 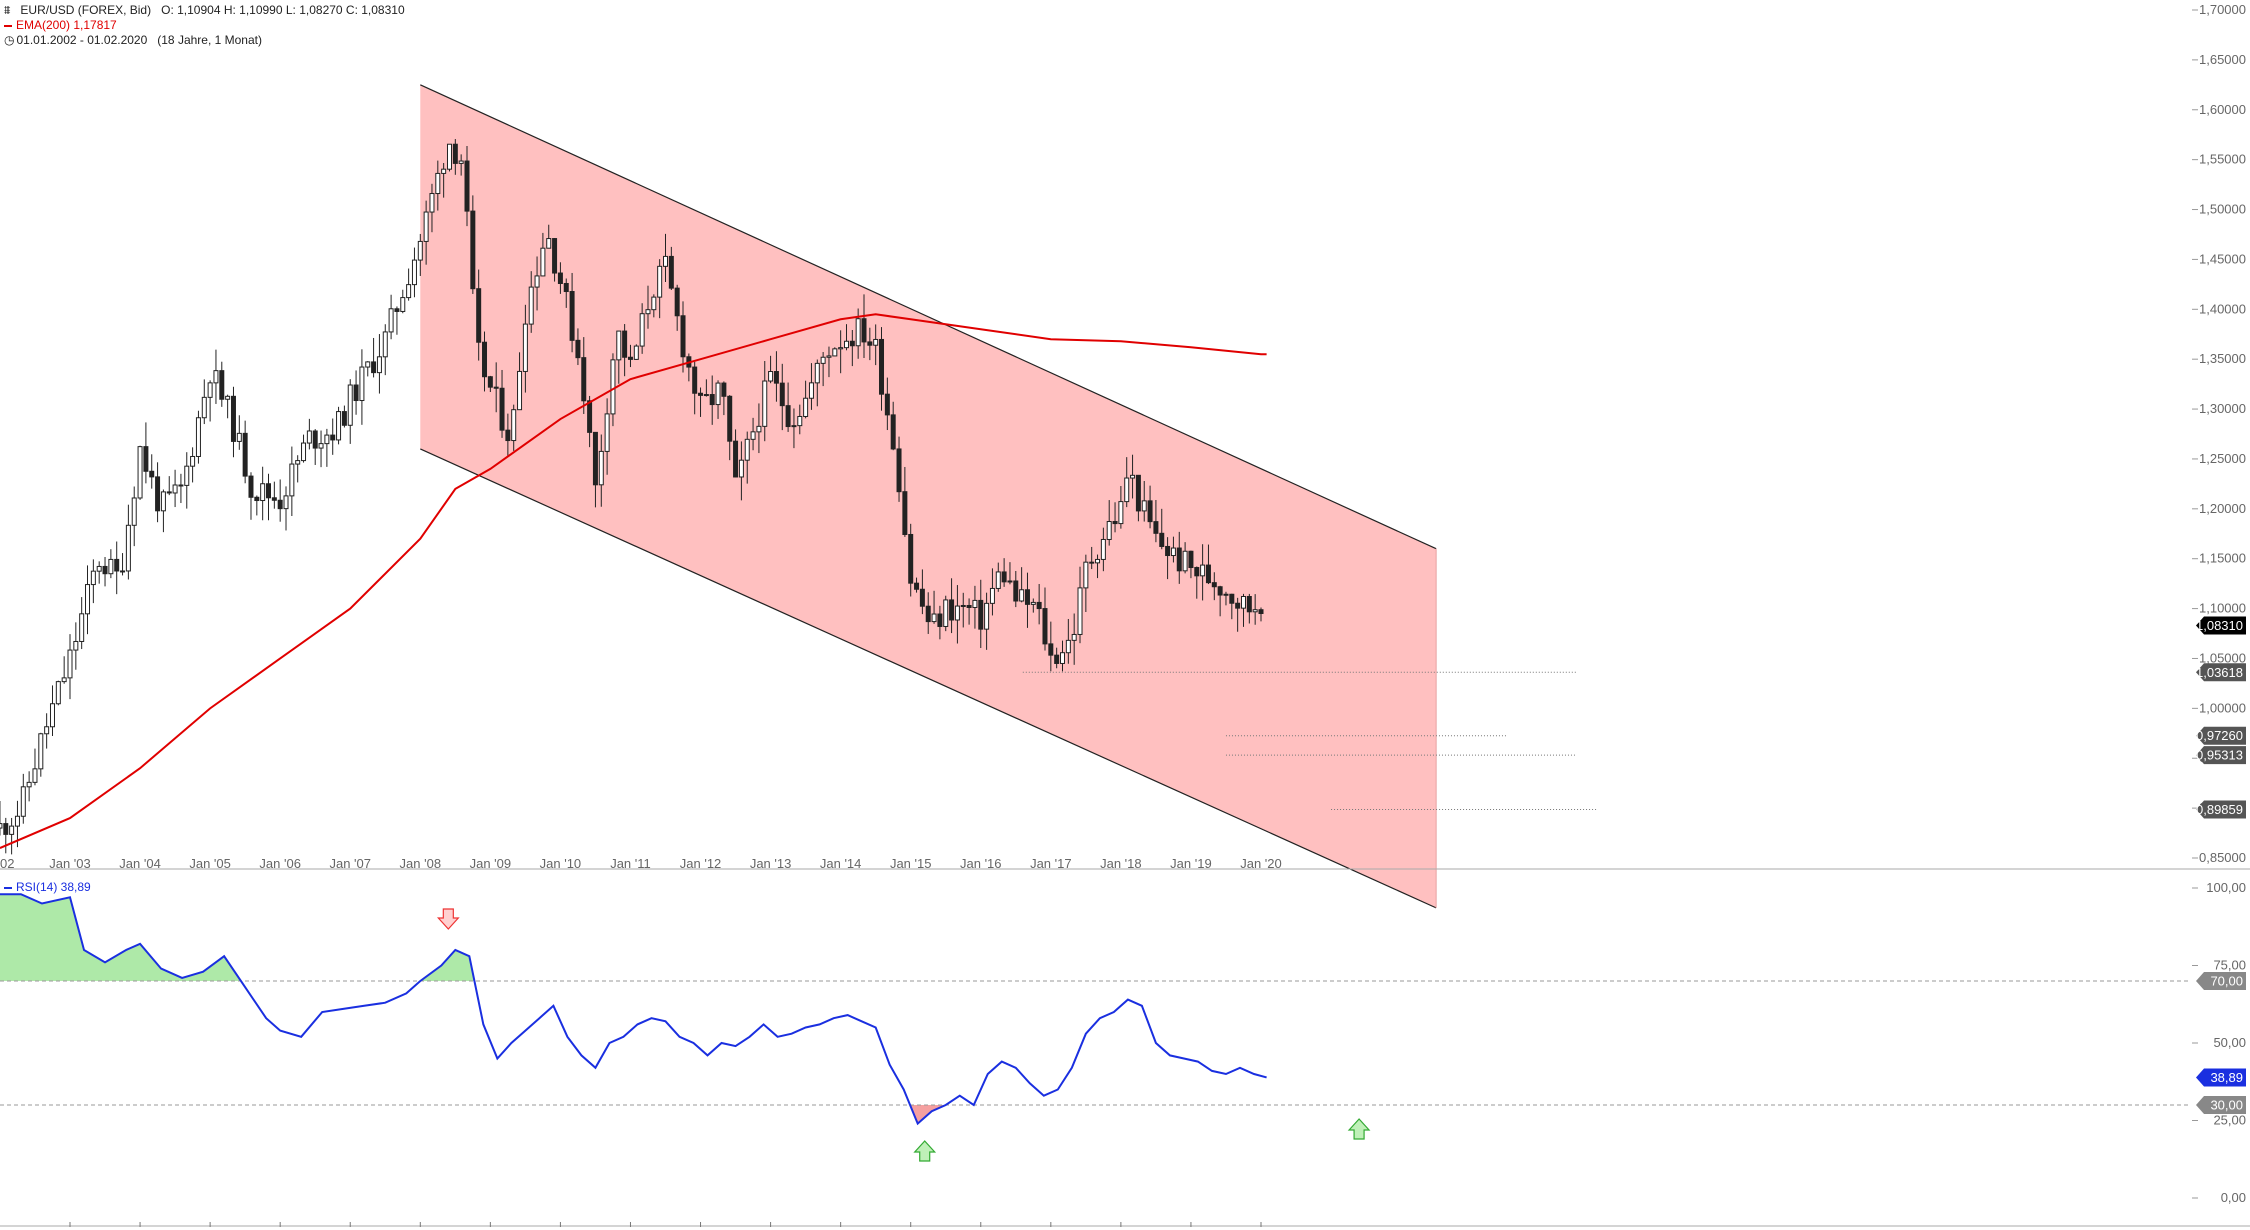 I want to click on rsi-header: RSI(14) 38,89, so click(x=52, y=887).